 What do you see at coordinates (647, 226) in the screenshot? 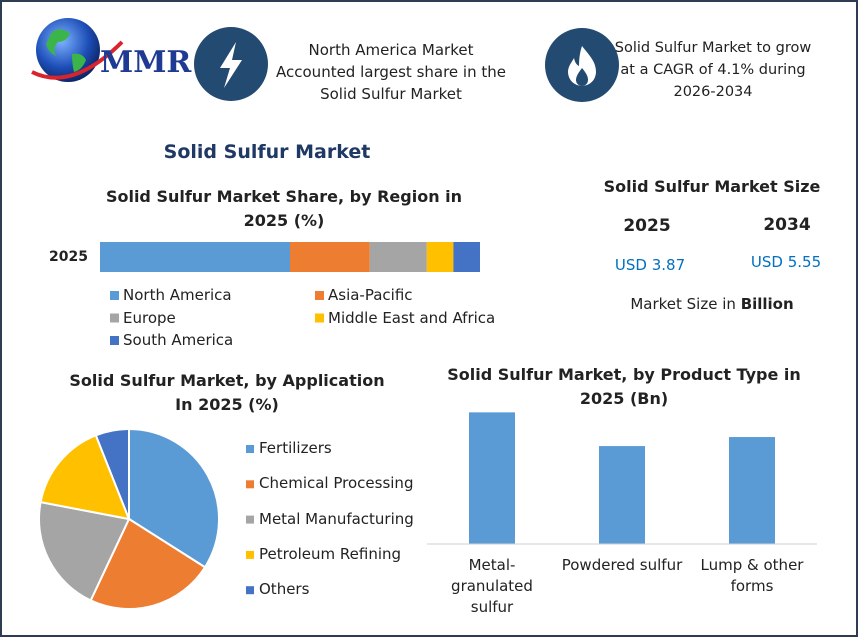
I see `size-year: 2025` at bounding box center [647, 226].